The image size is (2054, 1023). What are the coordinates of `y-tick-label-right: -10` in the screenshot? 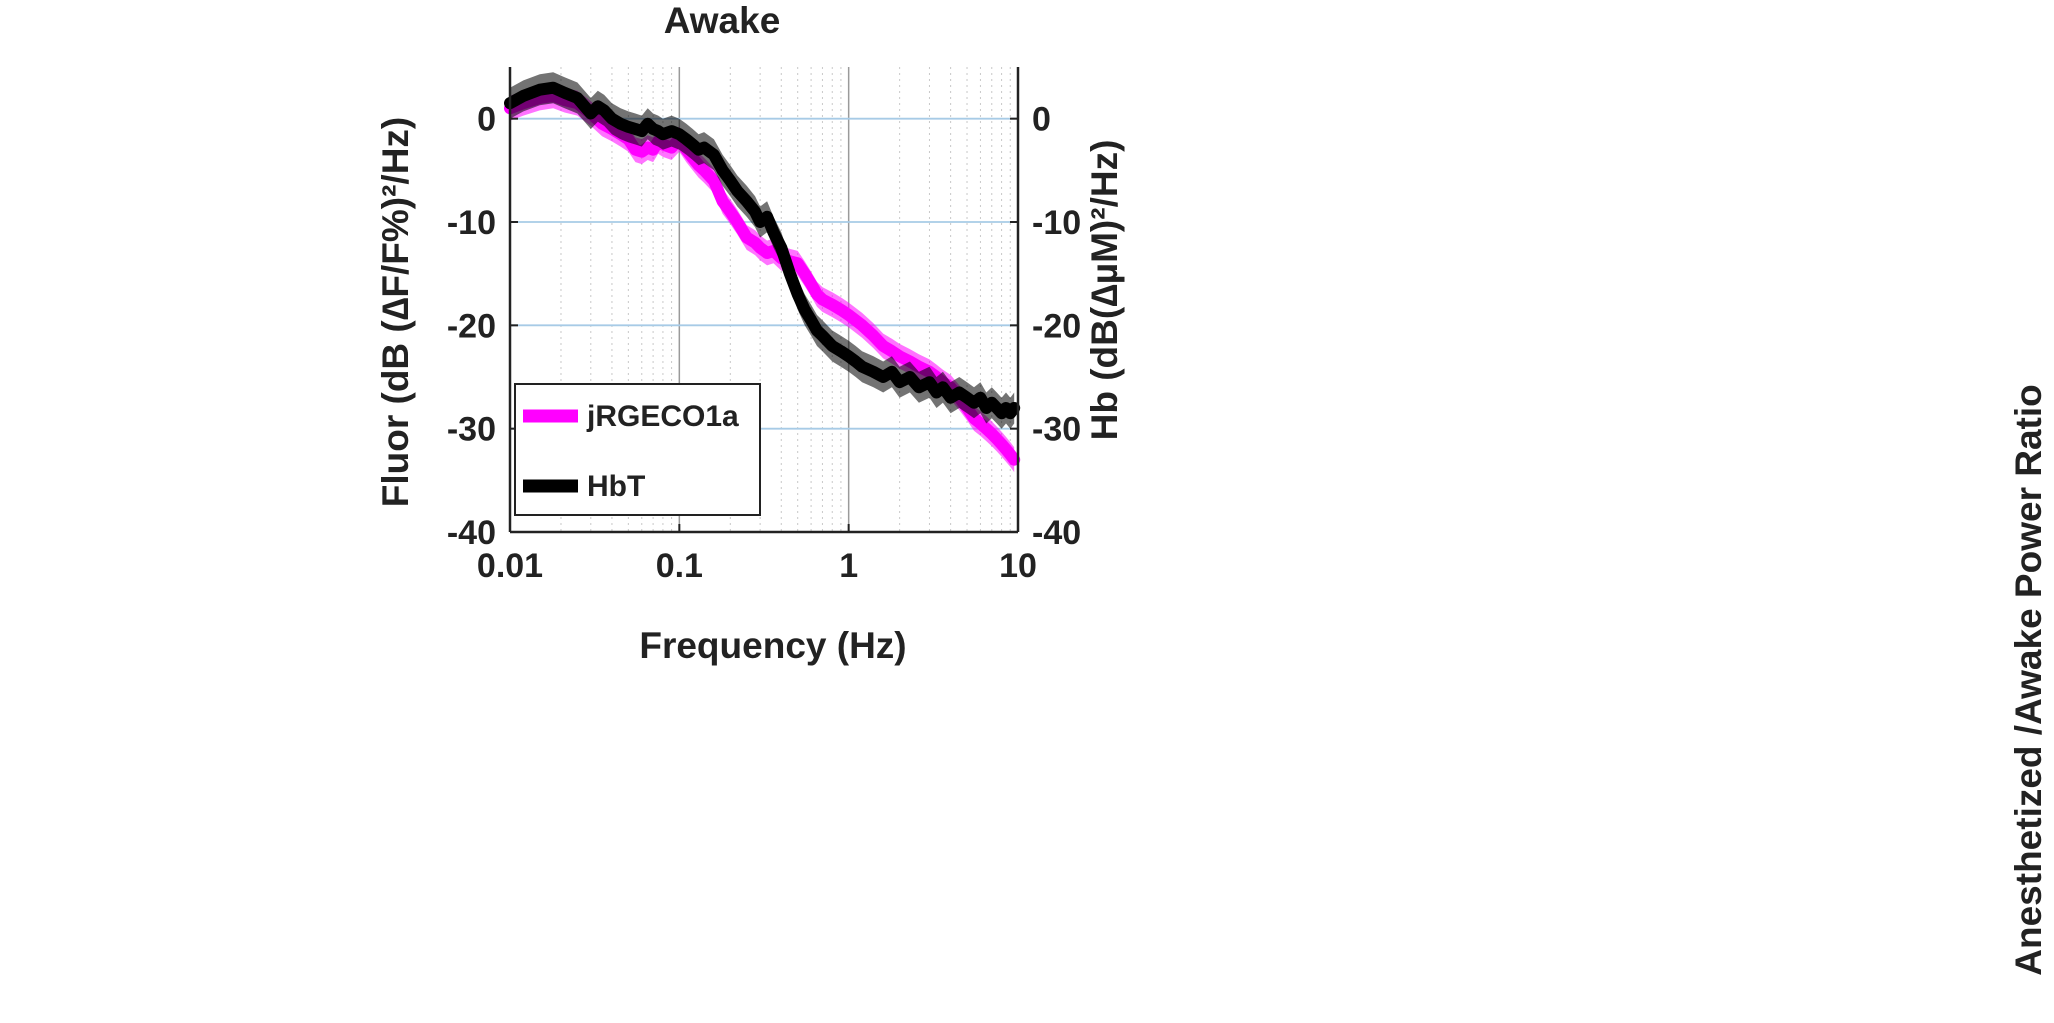 It's located at (1056, 223).